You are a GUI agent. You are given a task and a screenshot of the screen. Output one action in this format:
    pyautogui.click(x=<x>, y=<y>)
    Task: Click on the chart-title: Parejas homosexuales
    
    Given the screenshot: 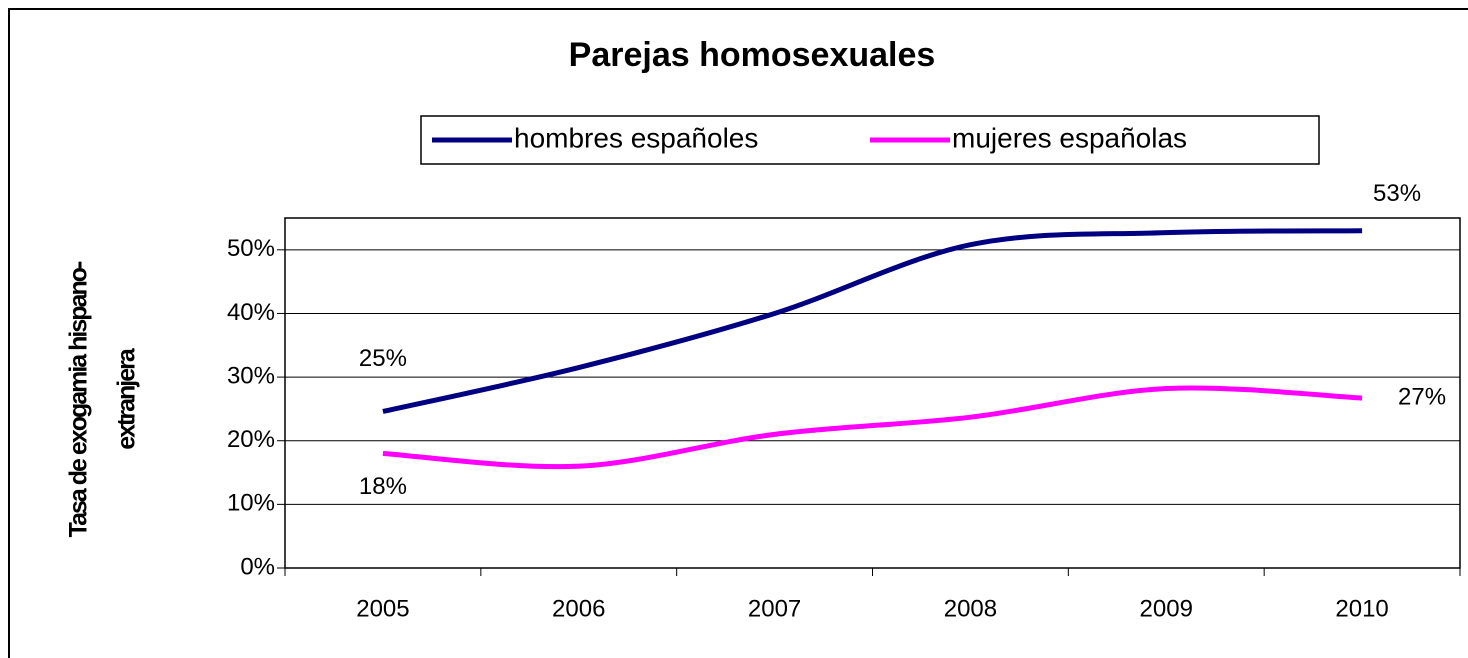 What is the action you would take?
    pyautogui.click(x=752, y=55)
    